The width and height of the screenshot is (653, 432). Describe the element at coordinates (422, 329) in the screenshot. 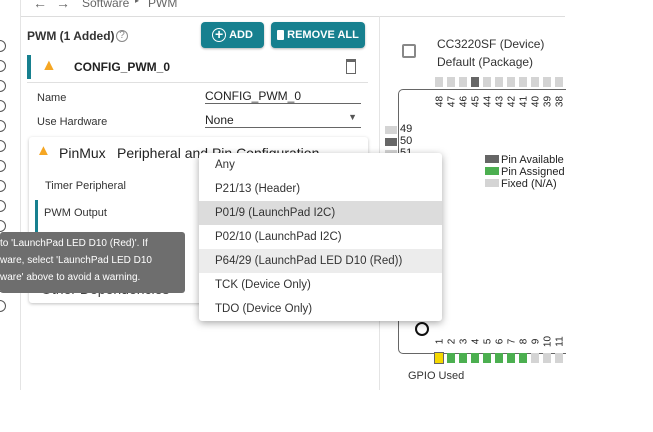

I see `pin1-marker` at that location.